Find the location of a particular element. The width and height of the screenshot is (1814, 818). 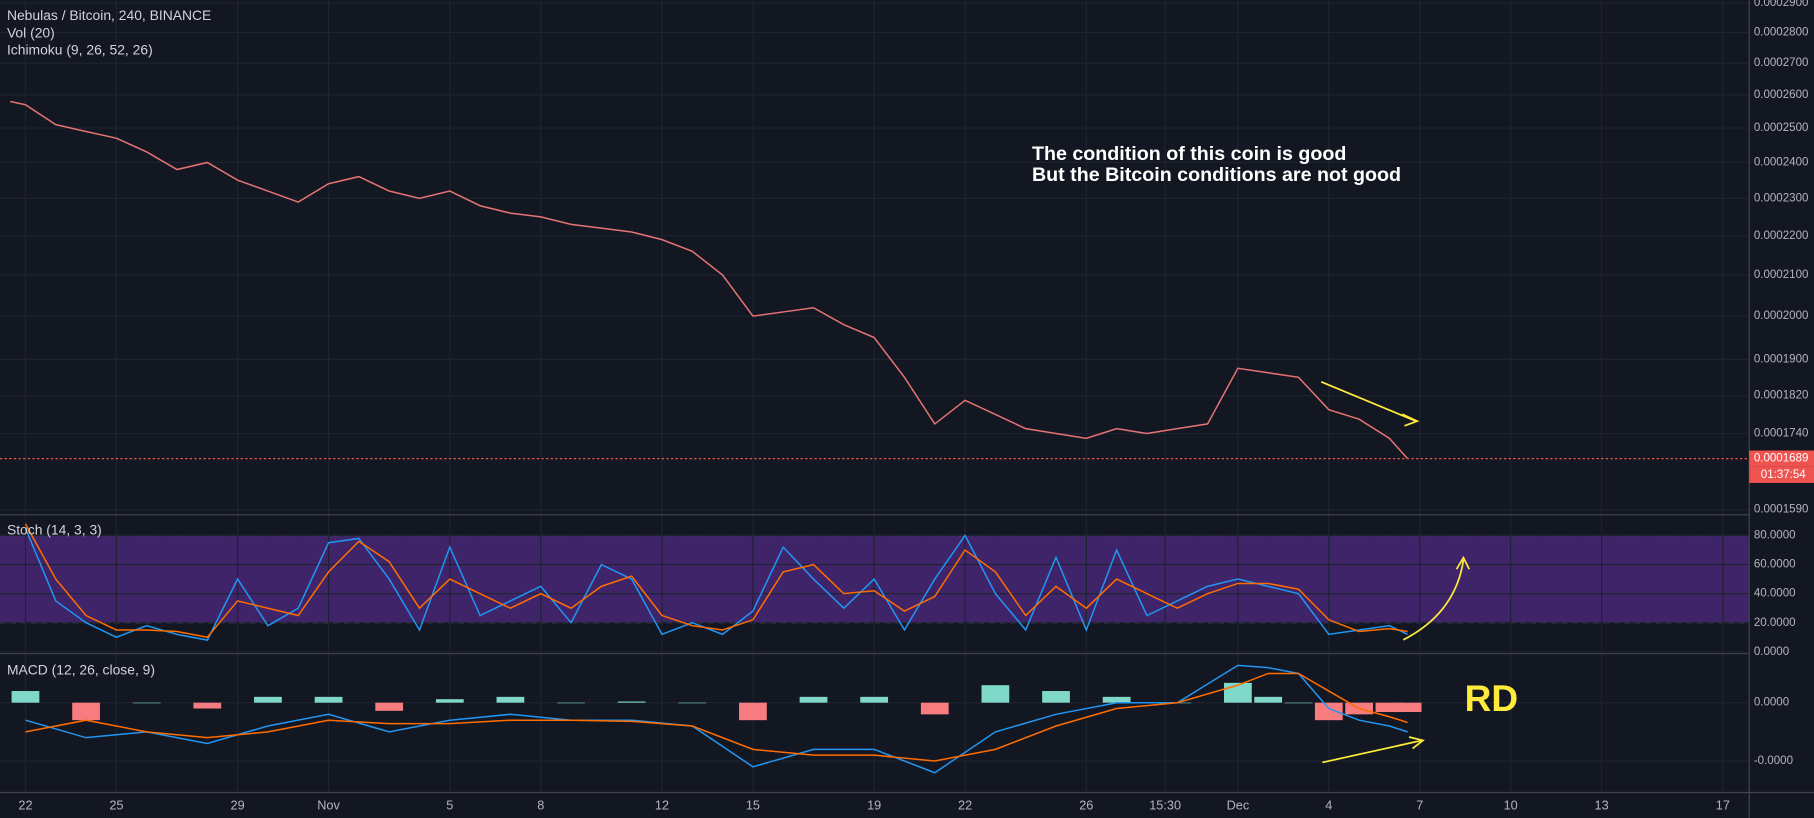

last-price-box is located at coordinates (1781, 458).